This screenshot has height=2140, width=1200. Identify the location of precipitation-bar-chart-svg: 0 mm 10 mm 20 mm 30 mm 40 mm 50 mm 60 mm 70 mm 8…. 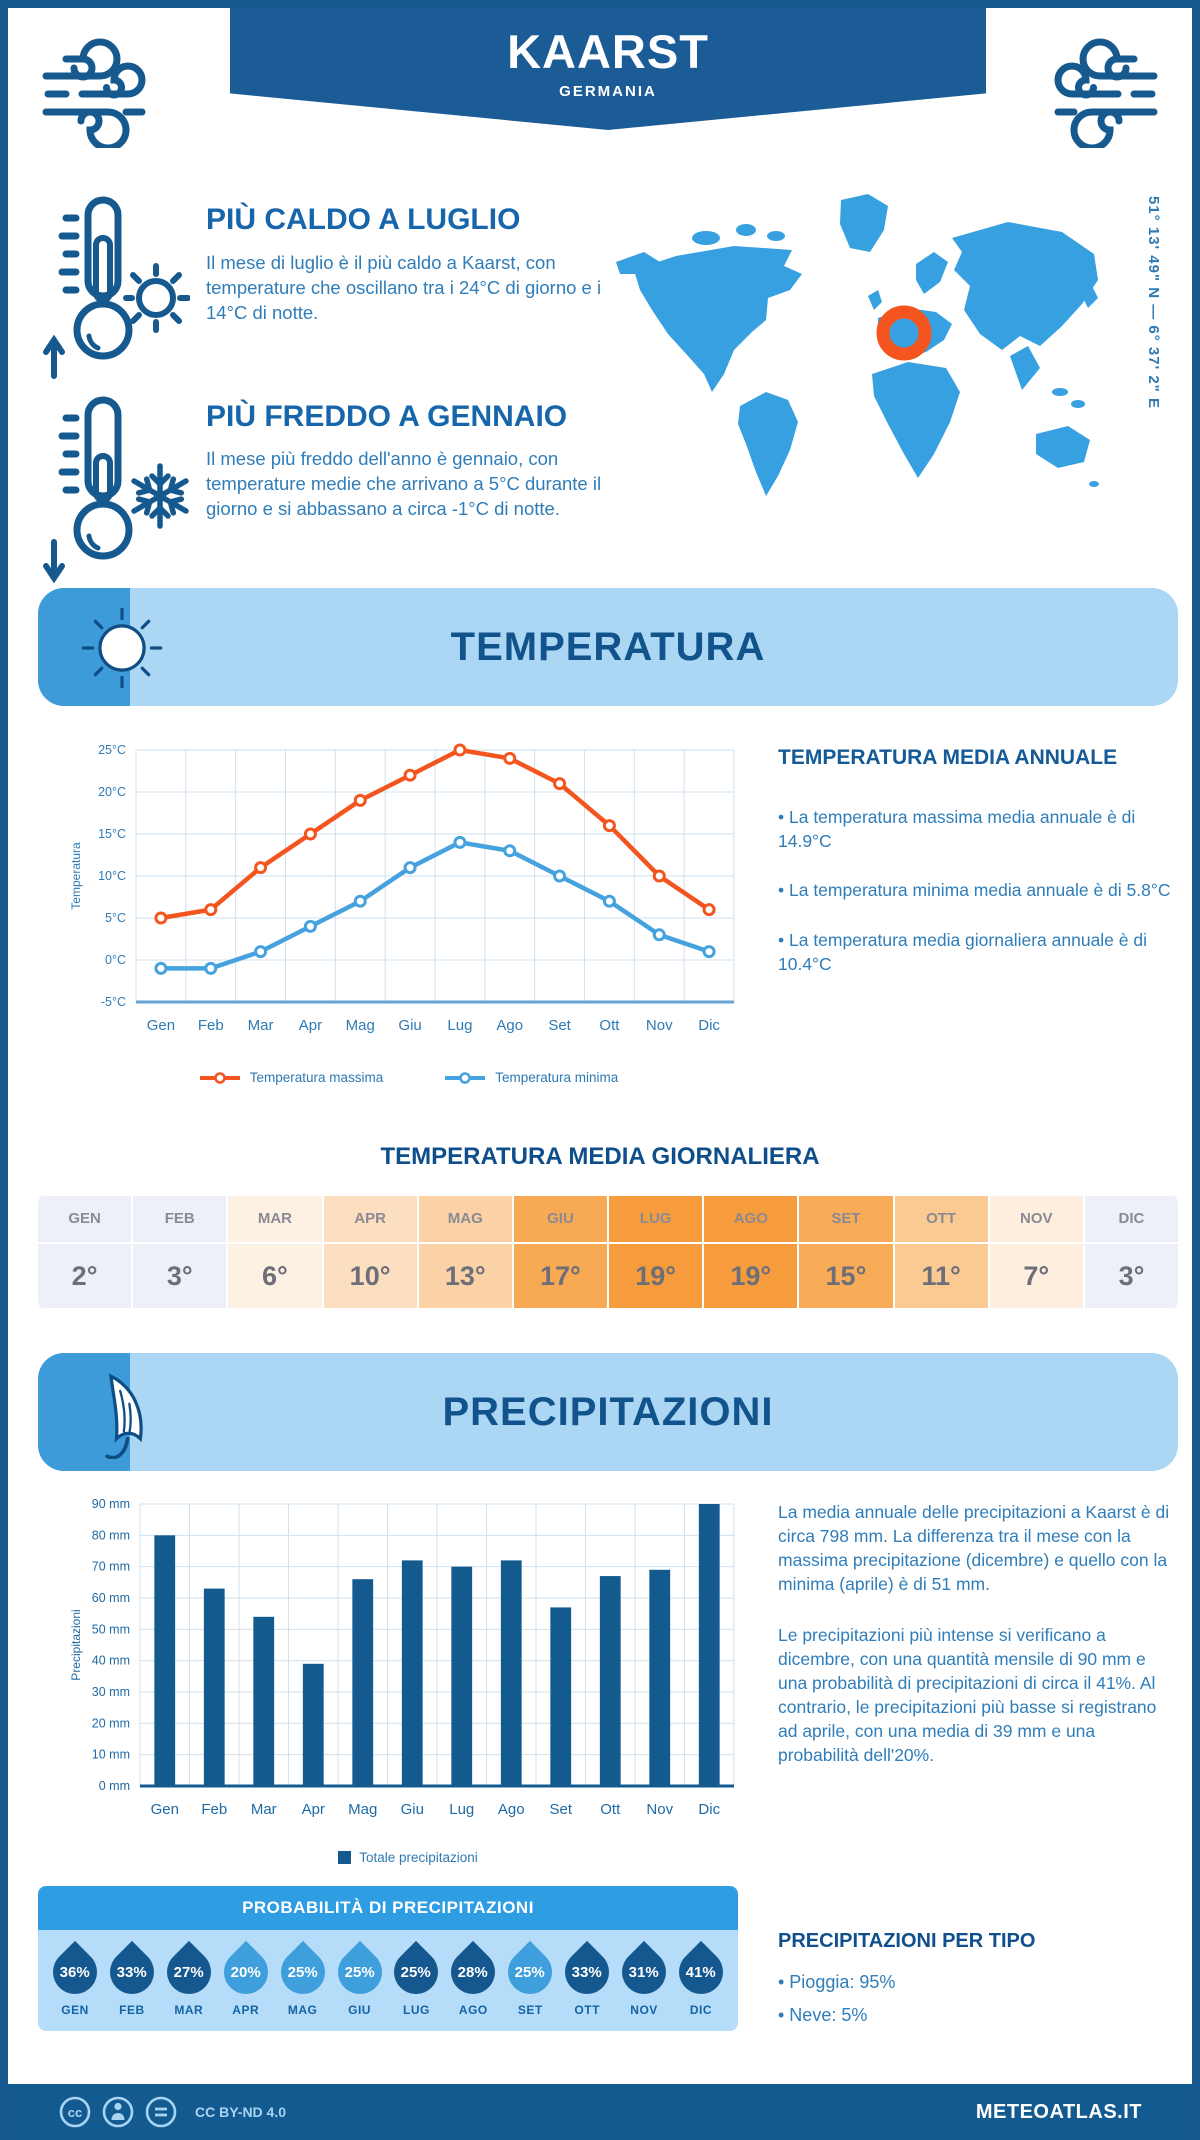
(402, 1657).